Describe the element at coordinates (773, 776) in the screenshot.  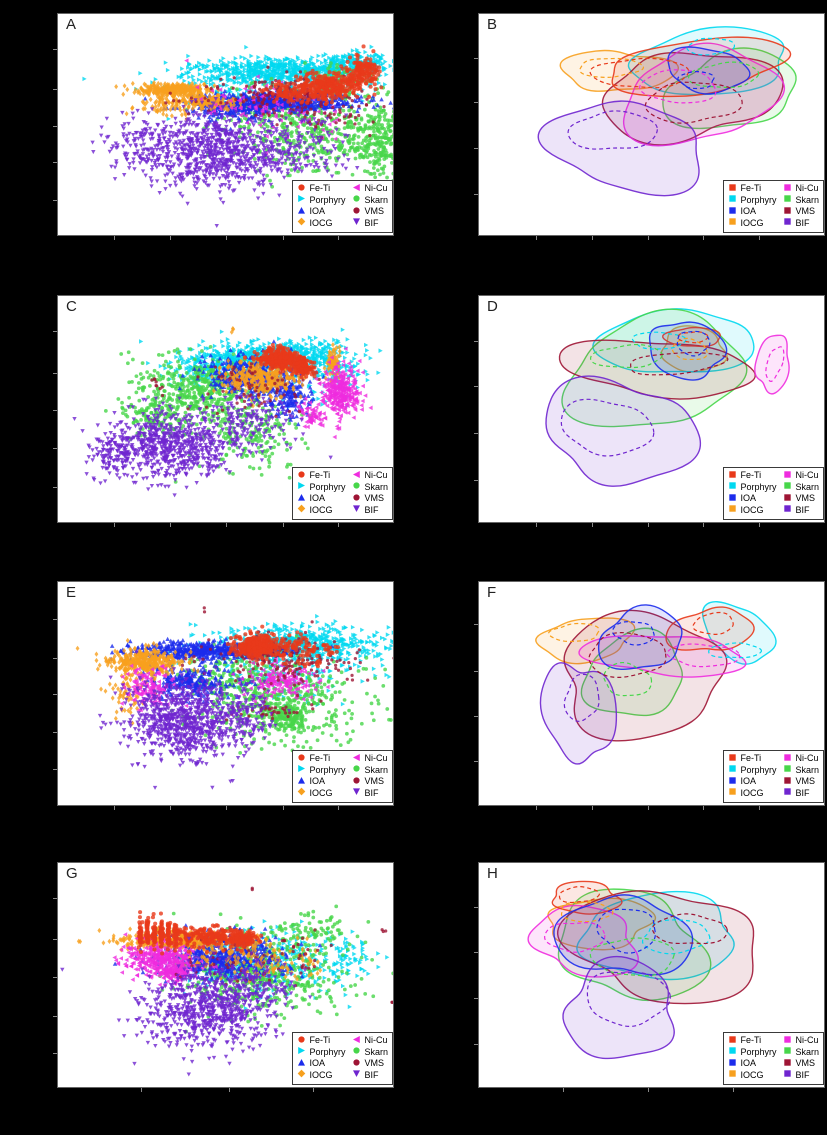
I see `panel-f-legend: Fe-Ti Porphyry IOA IOCG Ni-Cu Skarn VMS BIF` at that location.